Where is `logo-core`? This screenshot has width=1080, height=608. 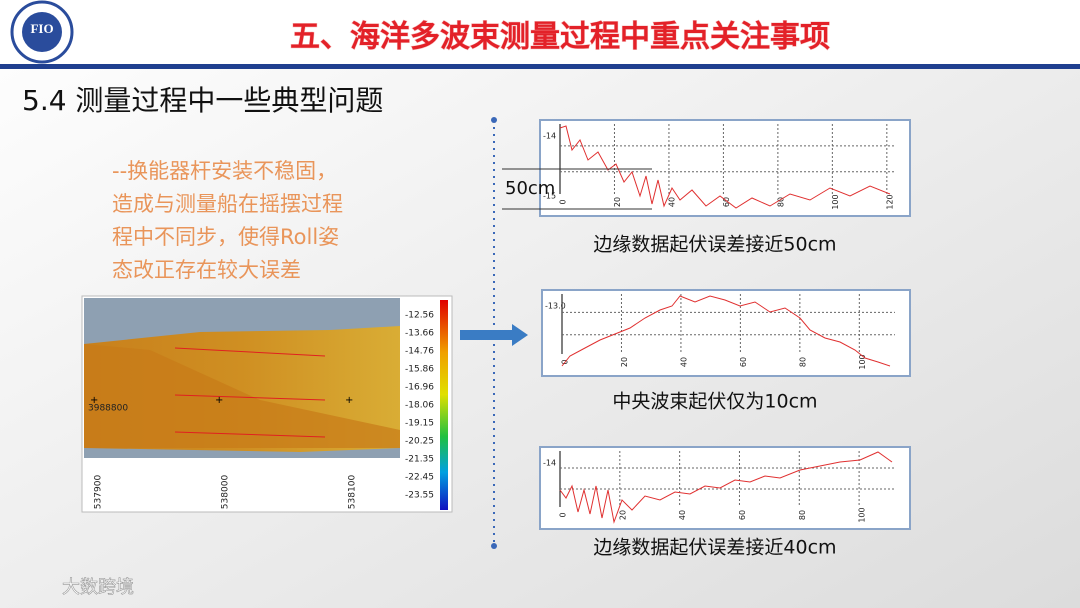 logo-core is located at coordinates (42, 32).